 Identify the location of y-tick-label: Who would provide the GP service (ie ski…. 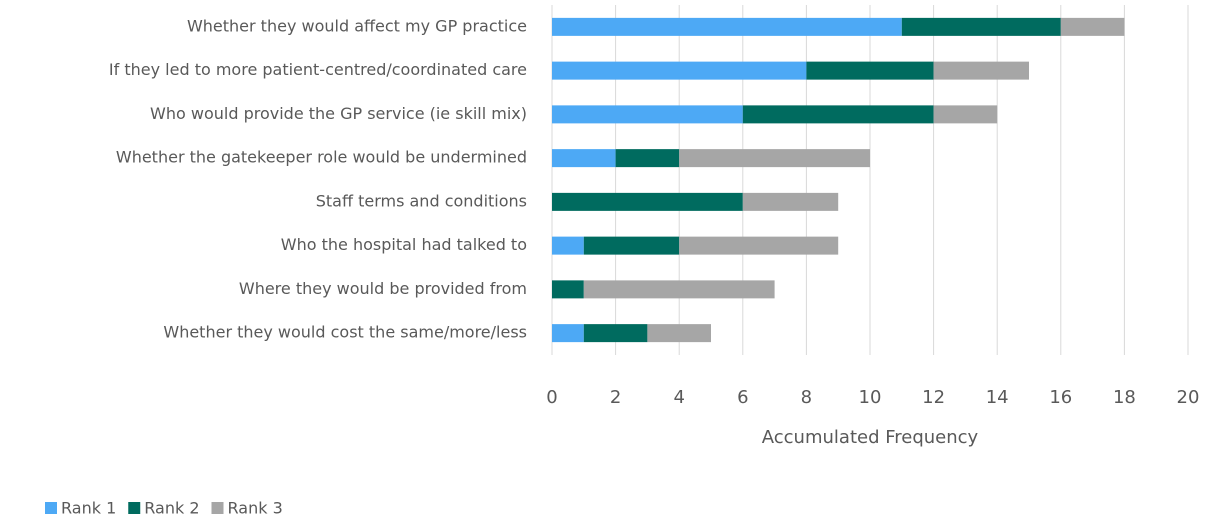
(338, 113).